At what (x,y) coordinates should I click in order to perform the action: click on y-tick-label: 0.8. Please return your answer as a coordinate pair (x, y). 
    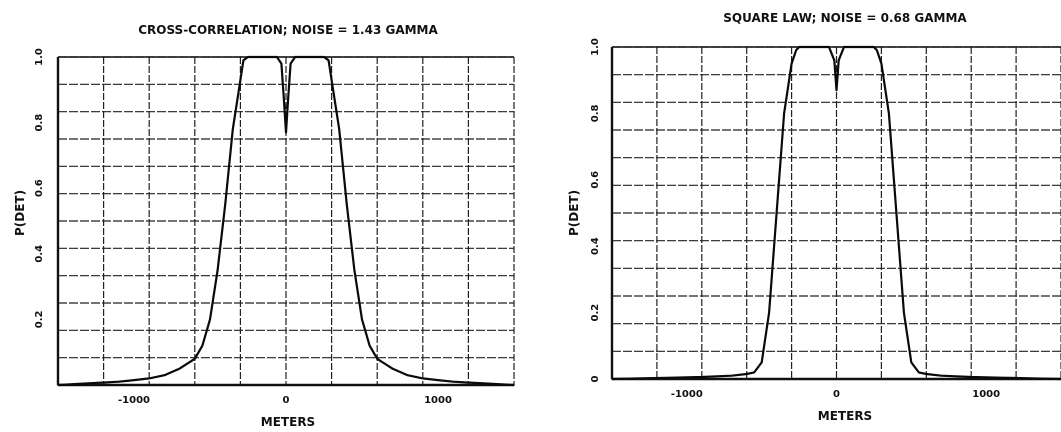
    Looking at the image, I should click on (595, 114).